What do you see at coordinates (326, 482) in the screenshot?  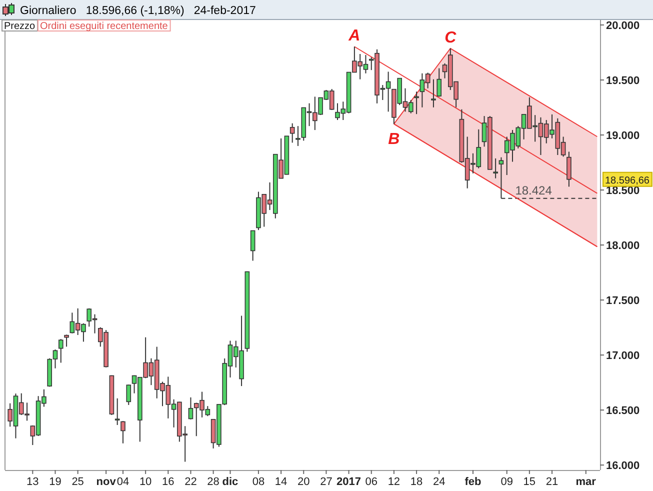 I see `x-tick-label: 27` at bounding box center [326, 482].